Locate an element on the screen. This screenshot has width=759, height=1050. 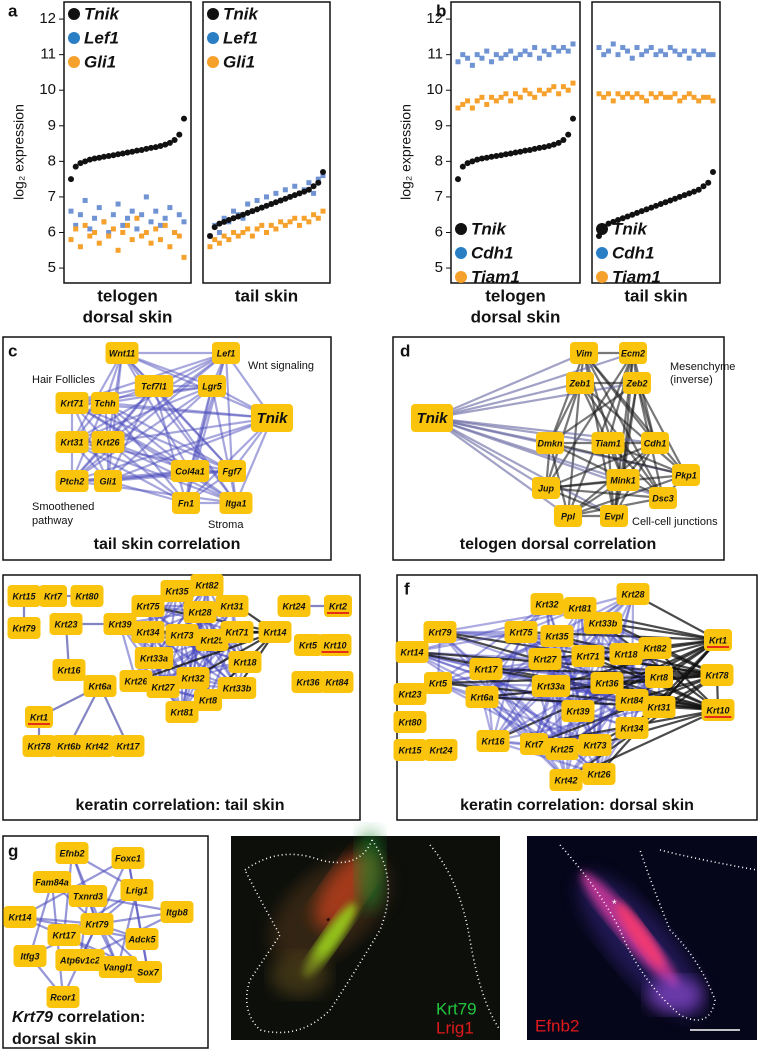
network-caption: keratin correlation: dorsal skin is located at coordinates (577, 805).